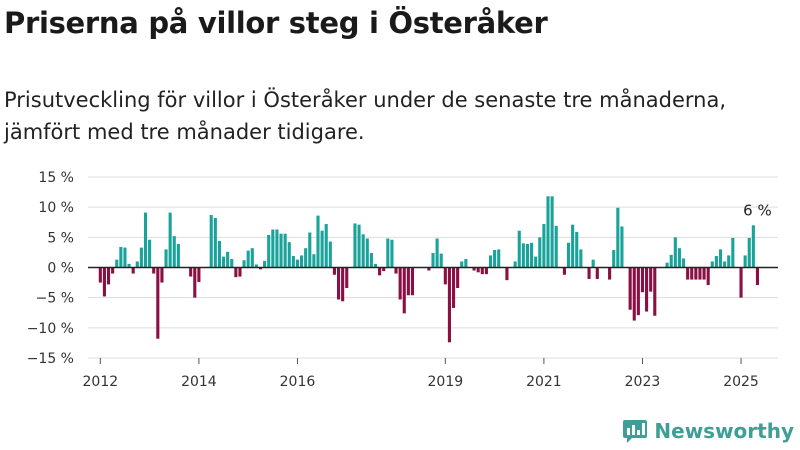  I want to click on x-tick-label: 2023, so click(643, 382).